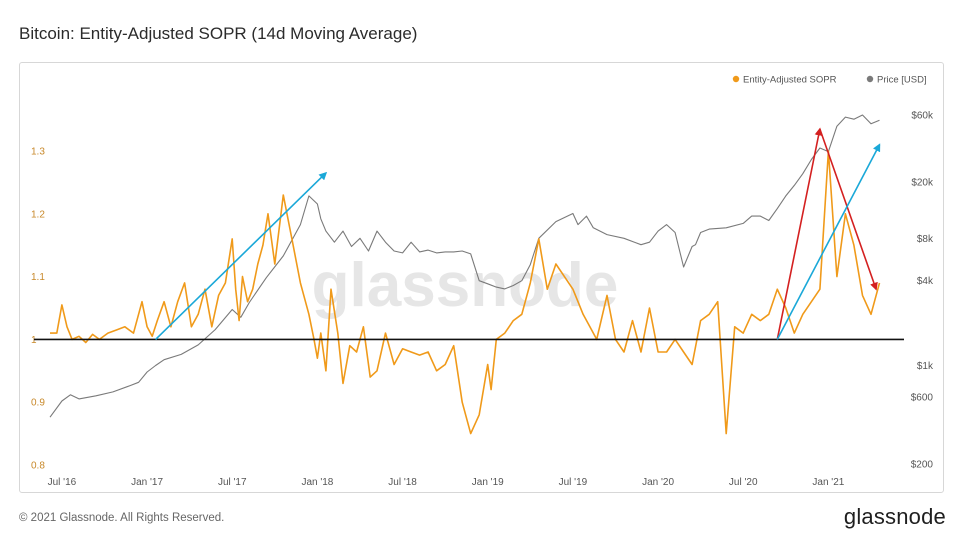 The image size is (966, 543). Describe the element at coordinates (573, 482) in the screenshot. I see `x-tick-label: Jul '19` at that location.